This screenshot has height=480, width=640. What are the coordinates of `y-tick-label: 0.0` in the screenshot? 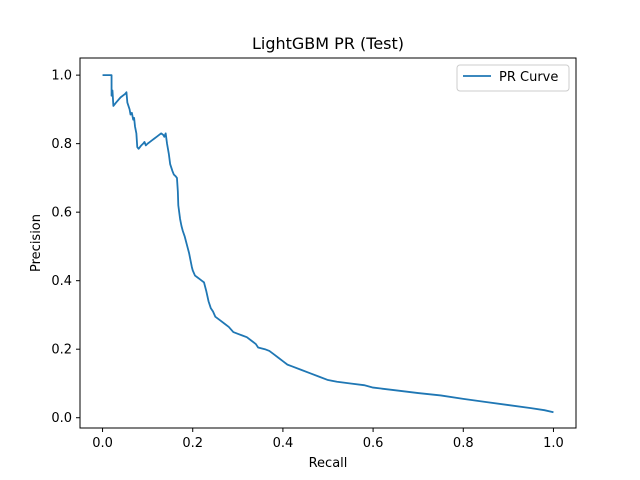 It's located at (61, 418).